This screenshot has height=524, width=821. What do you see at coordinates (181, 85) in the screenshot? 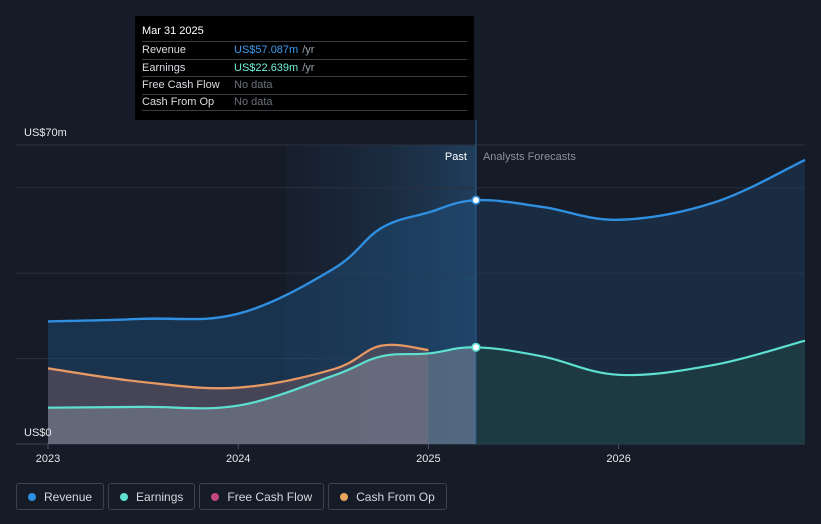
I see `tooltip-label: Free Cash Flow` at bounding box center [181, 85].